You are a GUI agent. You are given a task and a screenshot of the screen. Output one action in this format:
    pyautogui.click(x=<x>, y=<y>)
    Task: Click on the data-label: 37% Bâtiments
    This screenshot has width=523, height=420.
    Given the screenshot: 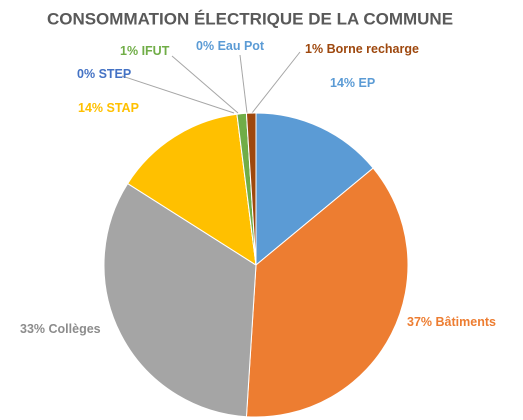 What is the action you would take?
    pyautogui.click(x=451, y=322)
    